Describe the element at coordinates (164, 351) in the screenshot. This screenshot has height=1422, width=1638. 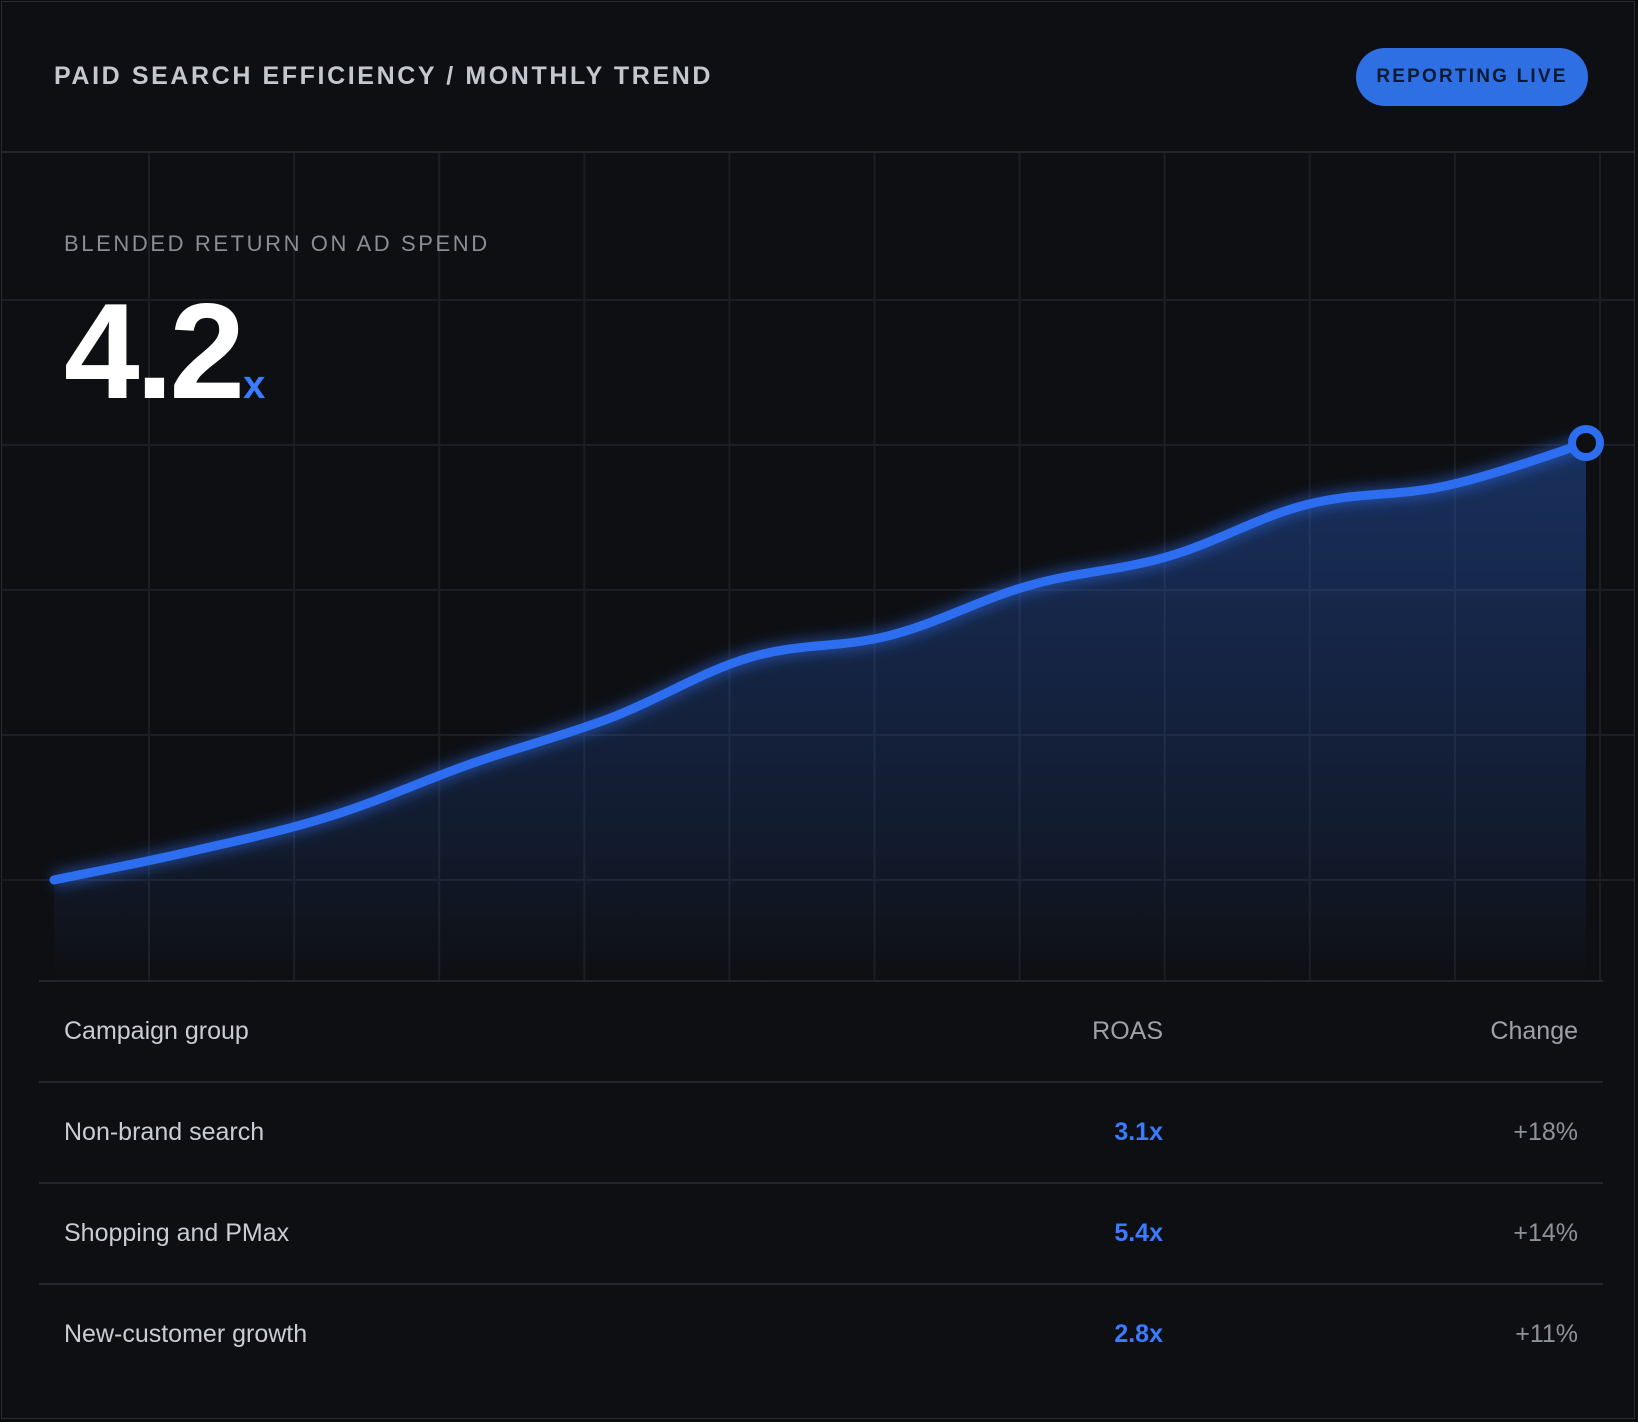
I see `kpi: 4.2 x` at that location.